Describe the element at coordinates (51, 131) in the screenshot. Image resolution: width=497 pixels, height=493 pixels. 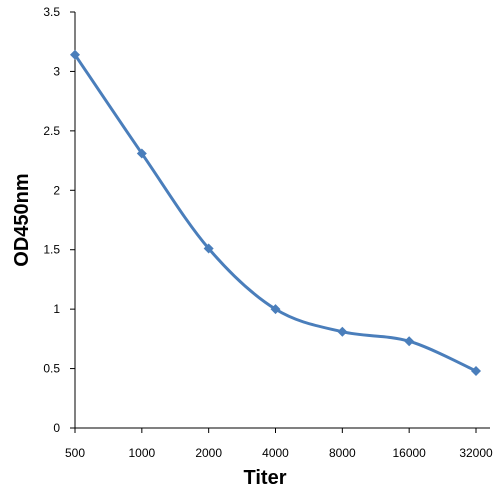
I see `y-tick-label: 2.5` at that location.